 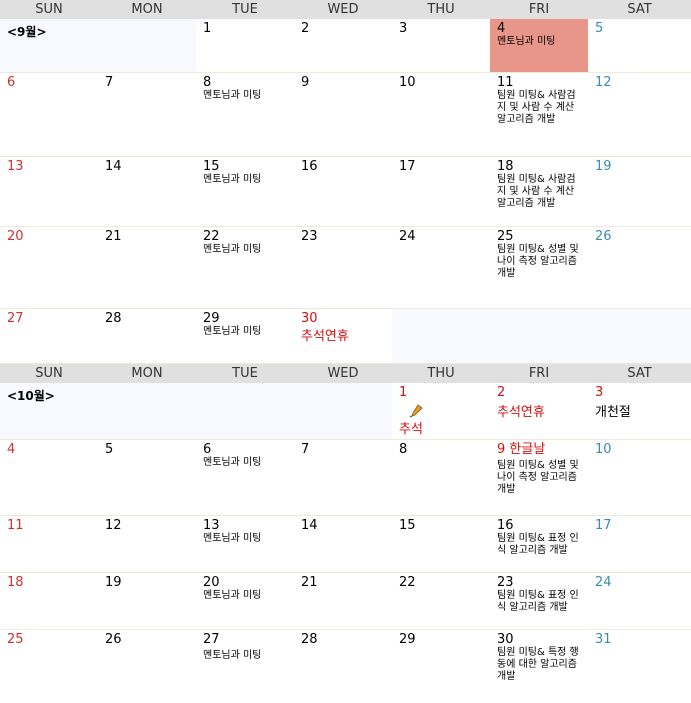 What do you see at coordinates (407, 525) in the screenshot?
I see `day-number: 15` at bounding box center [407, 525].